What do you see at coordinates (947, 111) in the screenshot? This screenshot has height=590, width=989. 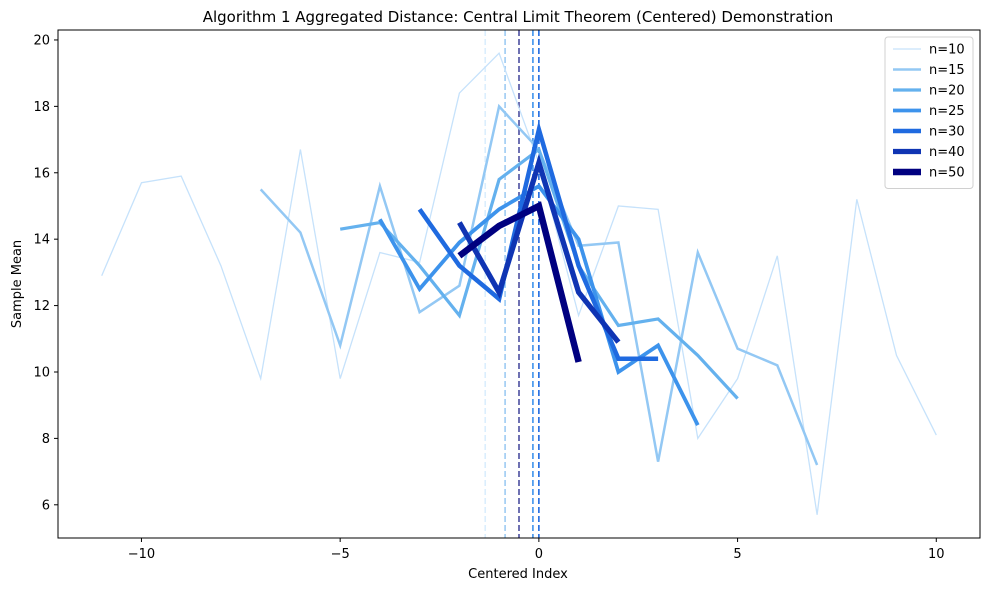 I see `legend-label: n=25` at bounding box center [947, 111].